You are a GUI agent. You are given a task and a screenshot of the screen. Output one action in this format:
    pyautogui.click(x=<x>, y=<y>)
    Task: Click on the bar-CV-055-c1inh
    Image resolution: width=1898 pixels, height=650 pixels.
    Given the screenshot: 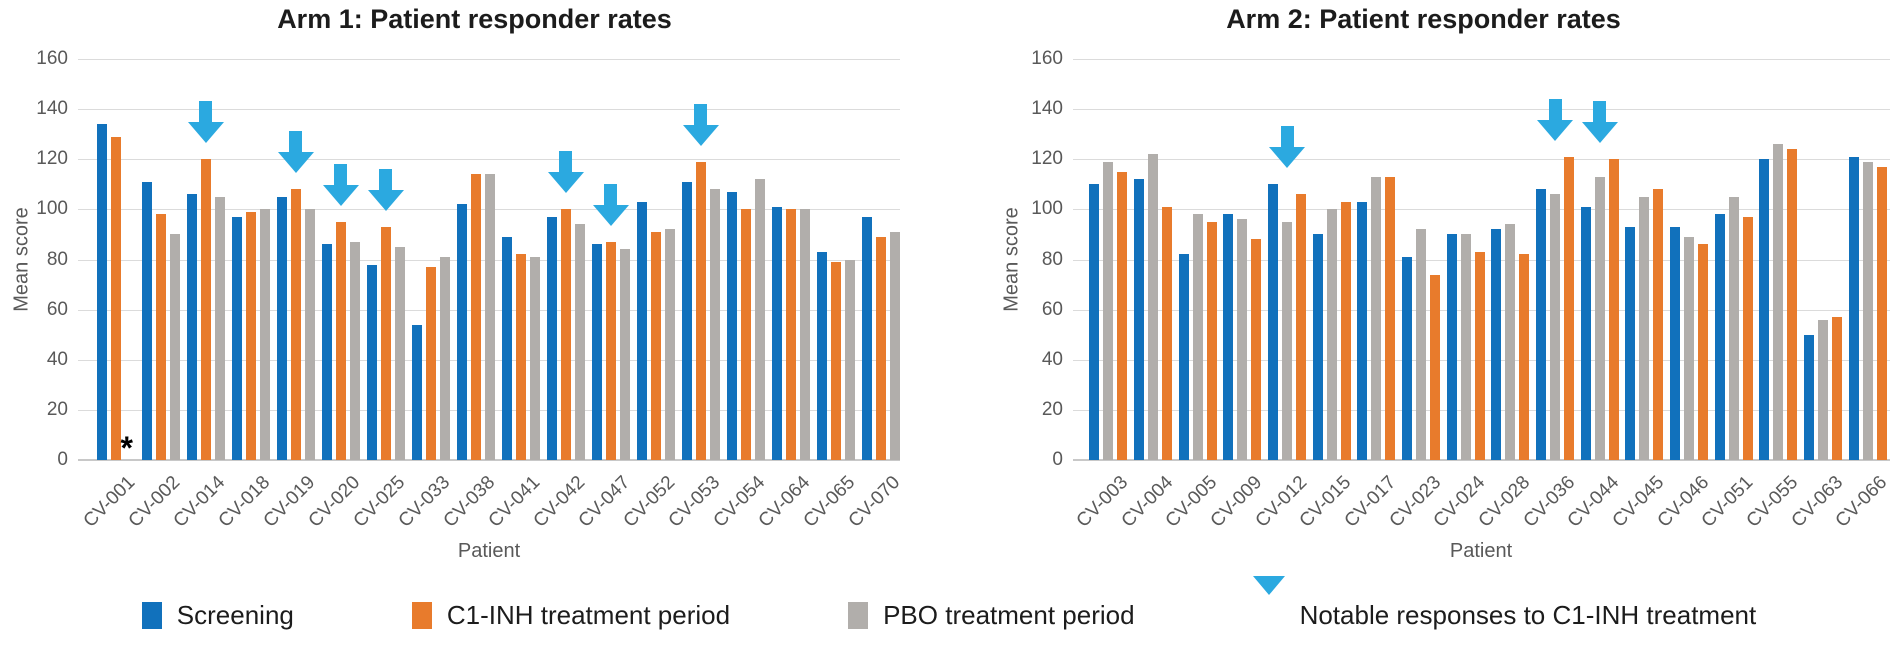 What is the action you would take?
    pyautogui.click(x=1792, y=304)
    